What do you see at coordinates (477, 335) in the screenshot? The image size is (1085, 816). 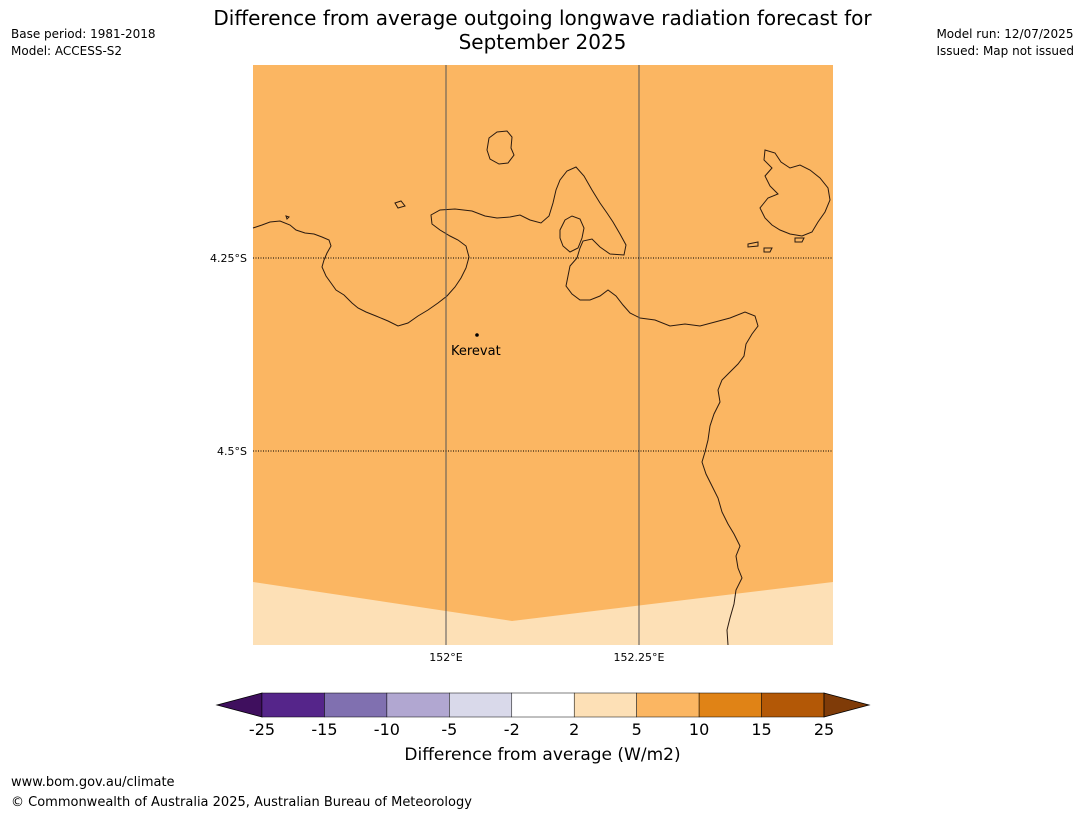 I see `kerevat-marker` at bounding box center [477, 335].